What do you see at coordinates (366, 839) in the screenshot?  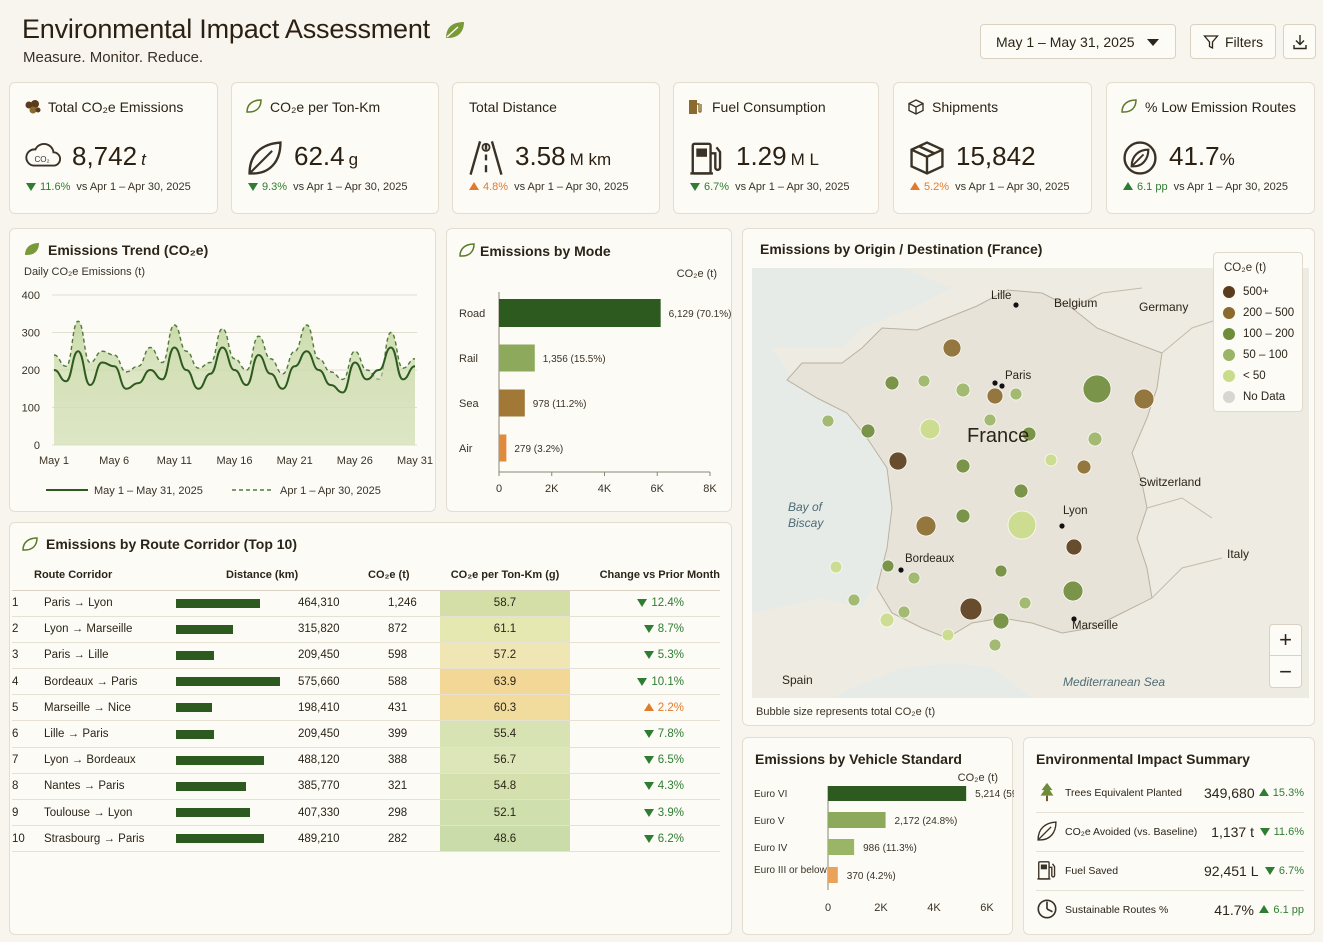 I see `table-row: 10 Strasbourg → Paris 489,210 282 48.6 6.2%` at bounding box center [366, 839].